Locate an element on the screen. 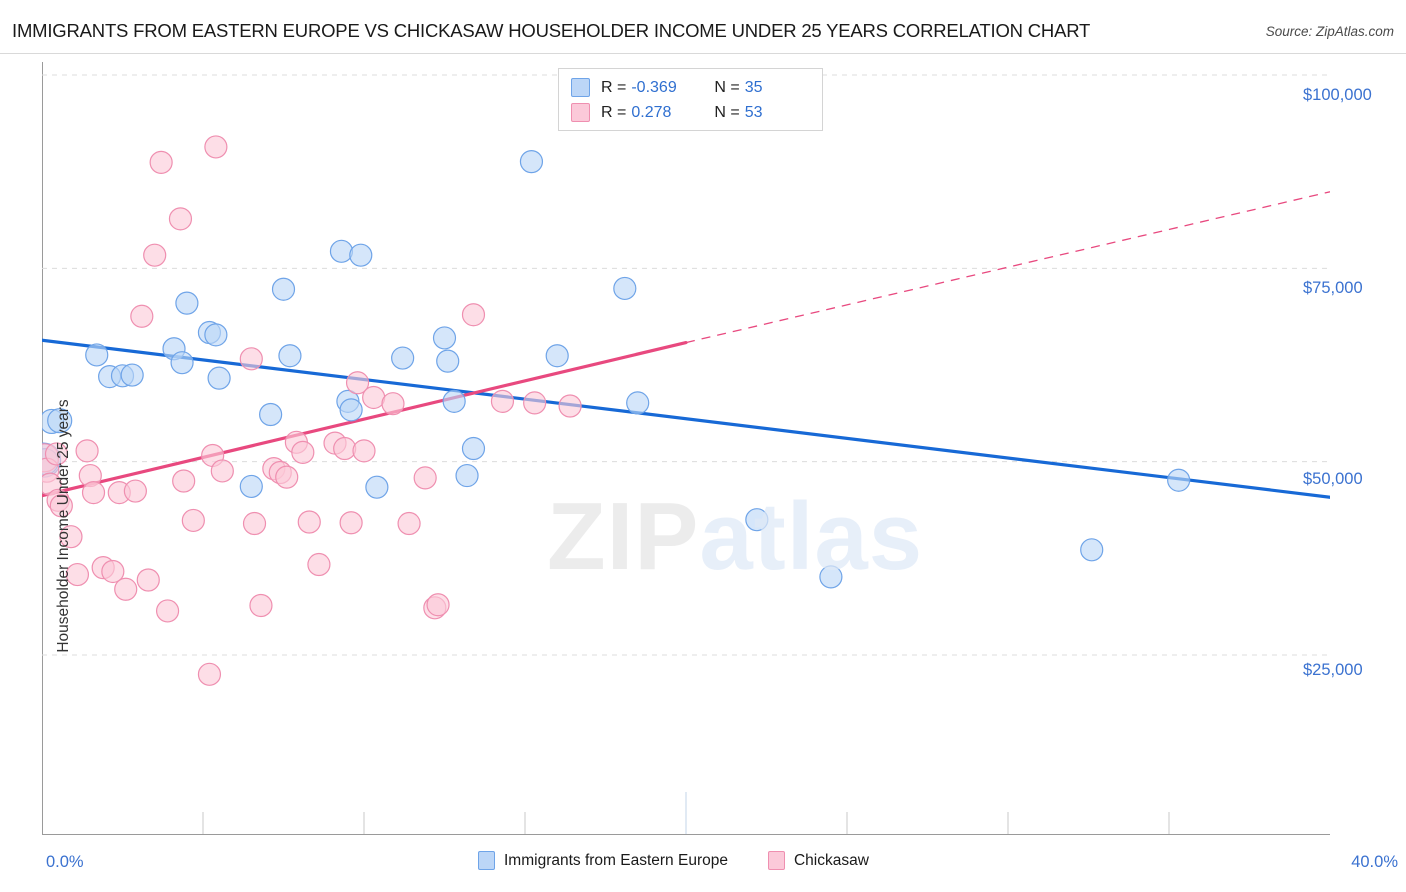  stats-swatch-immigrants is located at coordinates (580, 87).